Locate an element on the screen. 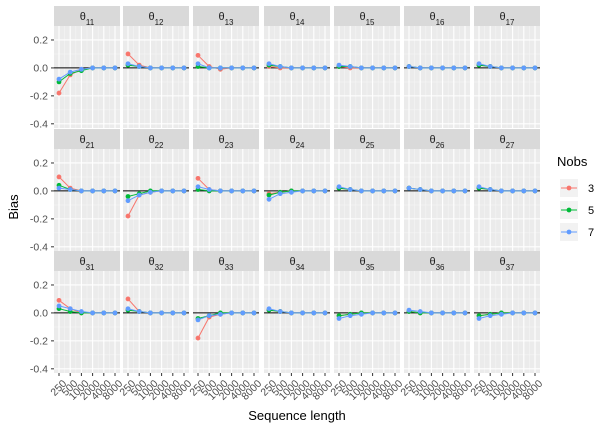  facet-strip-subscript: 32 is located at coordinates (159, 267).